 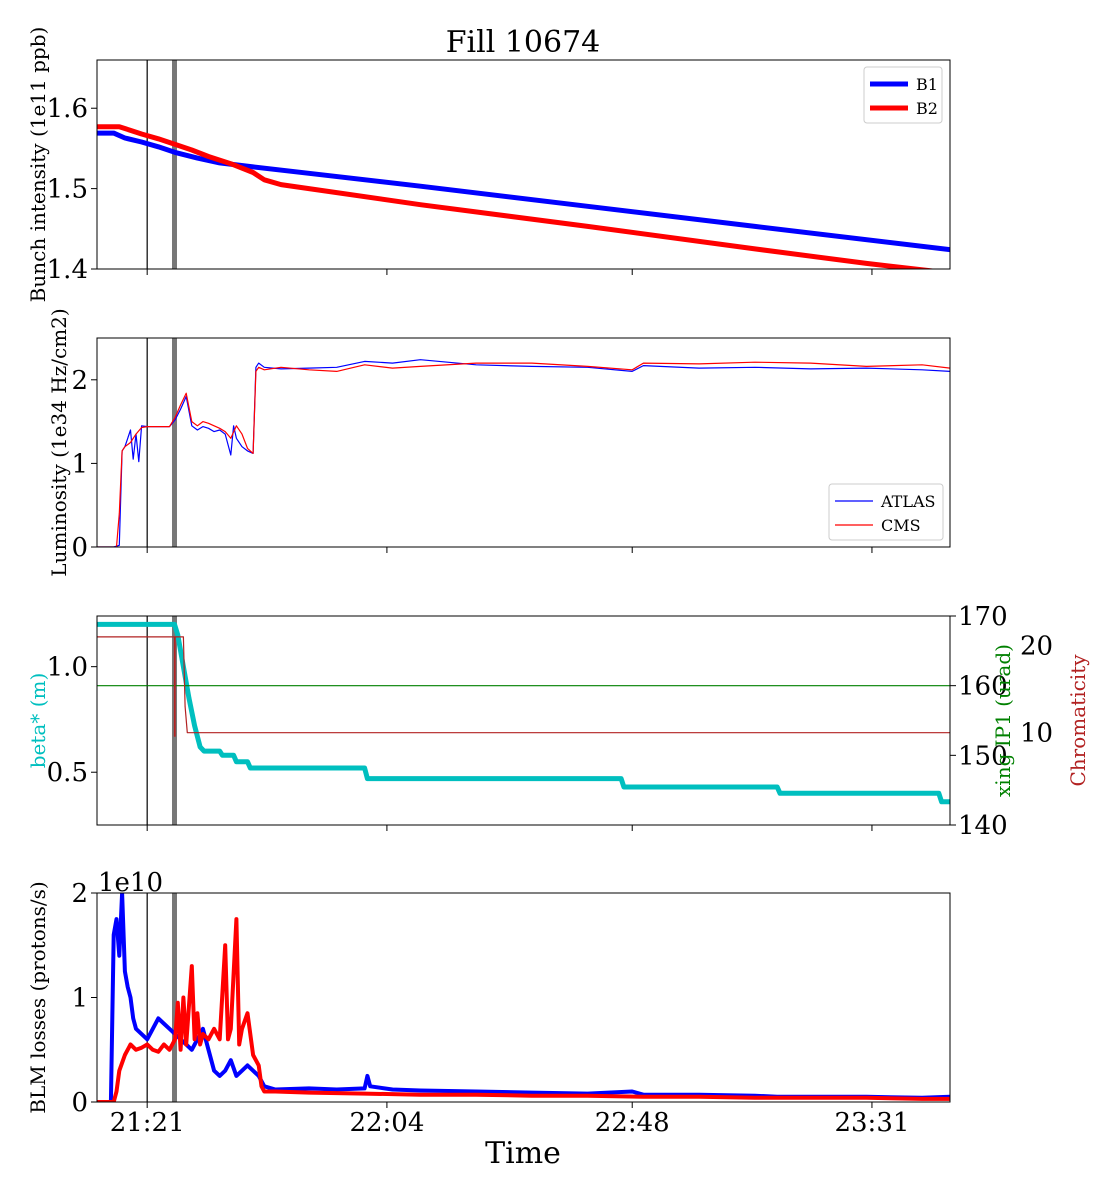 What do you see at coordinates (523, 42) in the screenshot?
I see `chart-title: Fill 10674` at bounding box center [523, 42].